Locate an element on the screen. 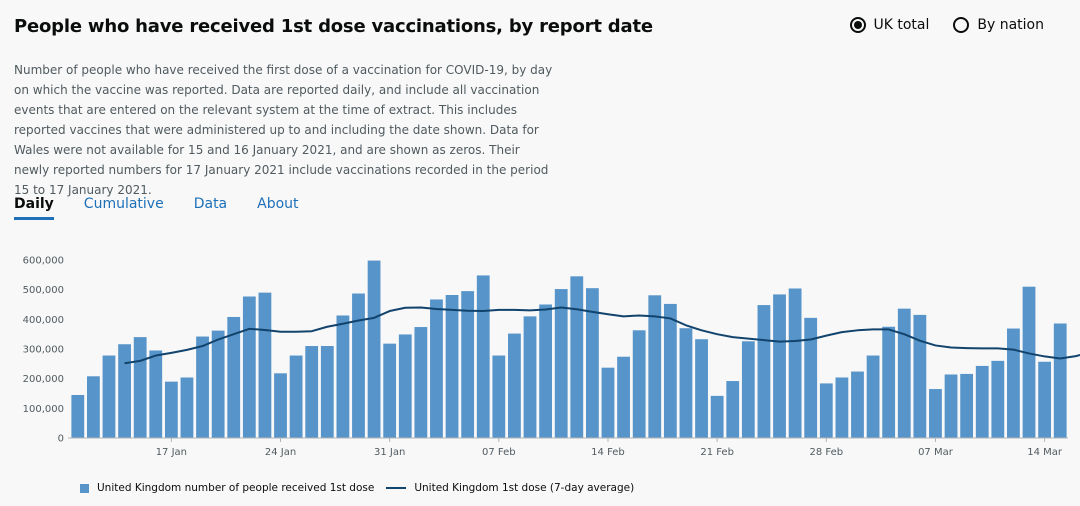  x-tick-label: 31 Jan is located at coordinates (389, 452).